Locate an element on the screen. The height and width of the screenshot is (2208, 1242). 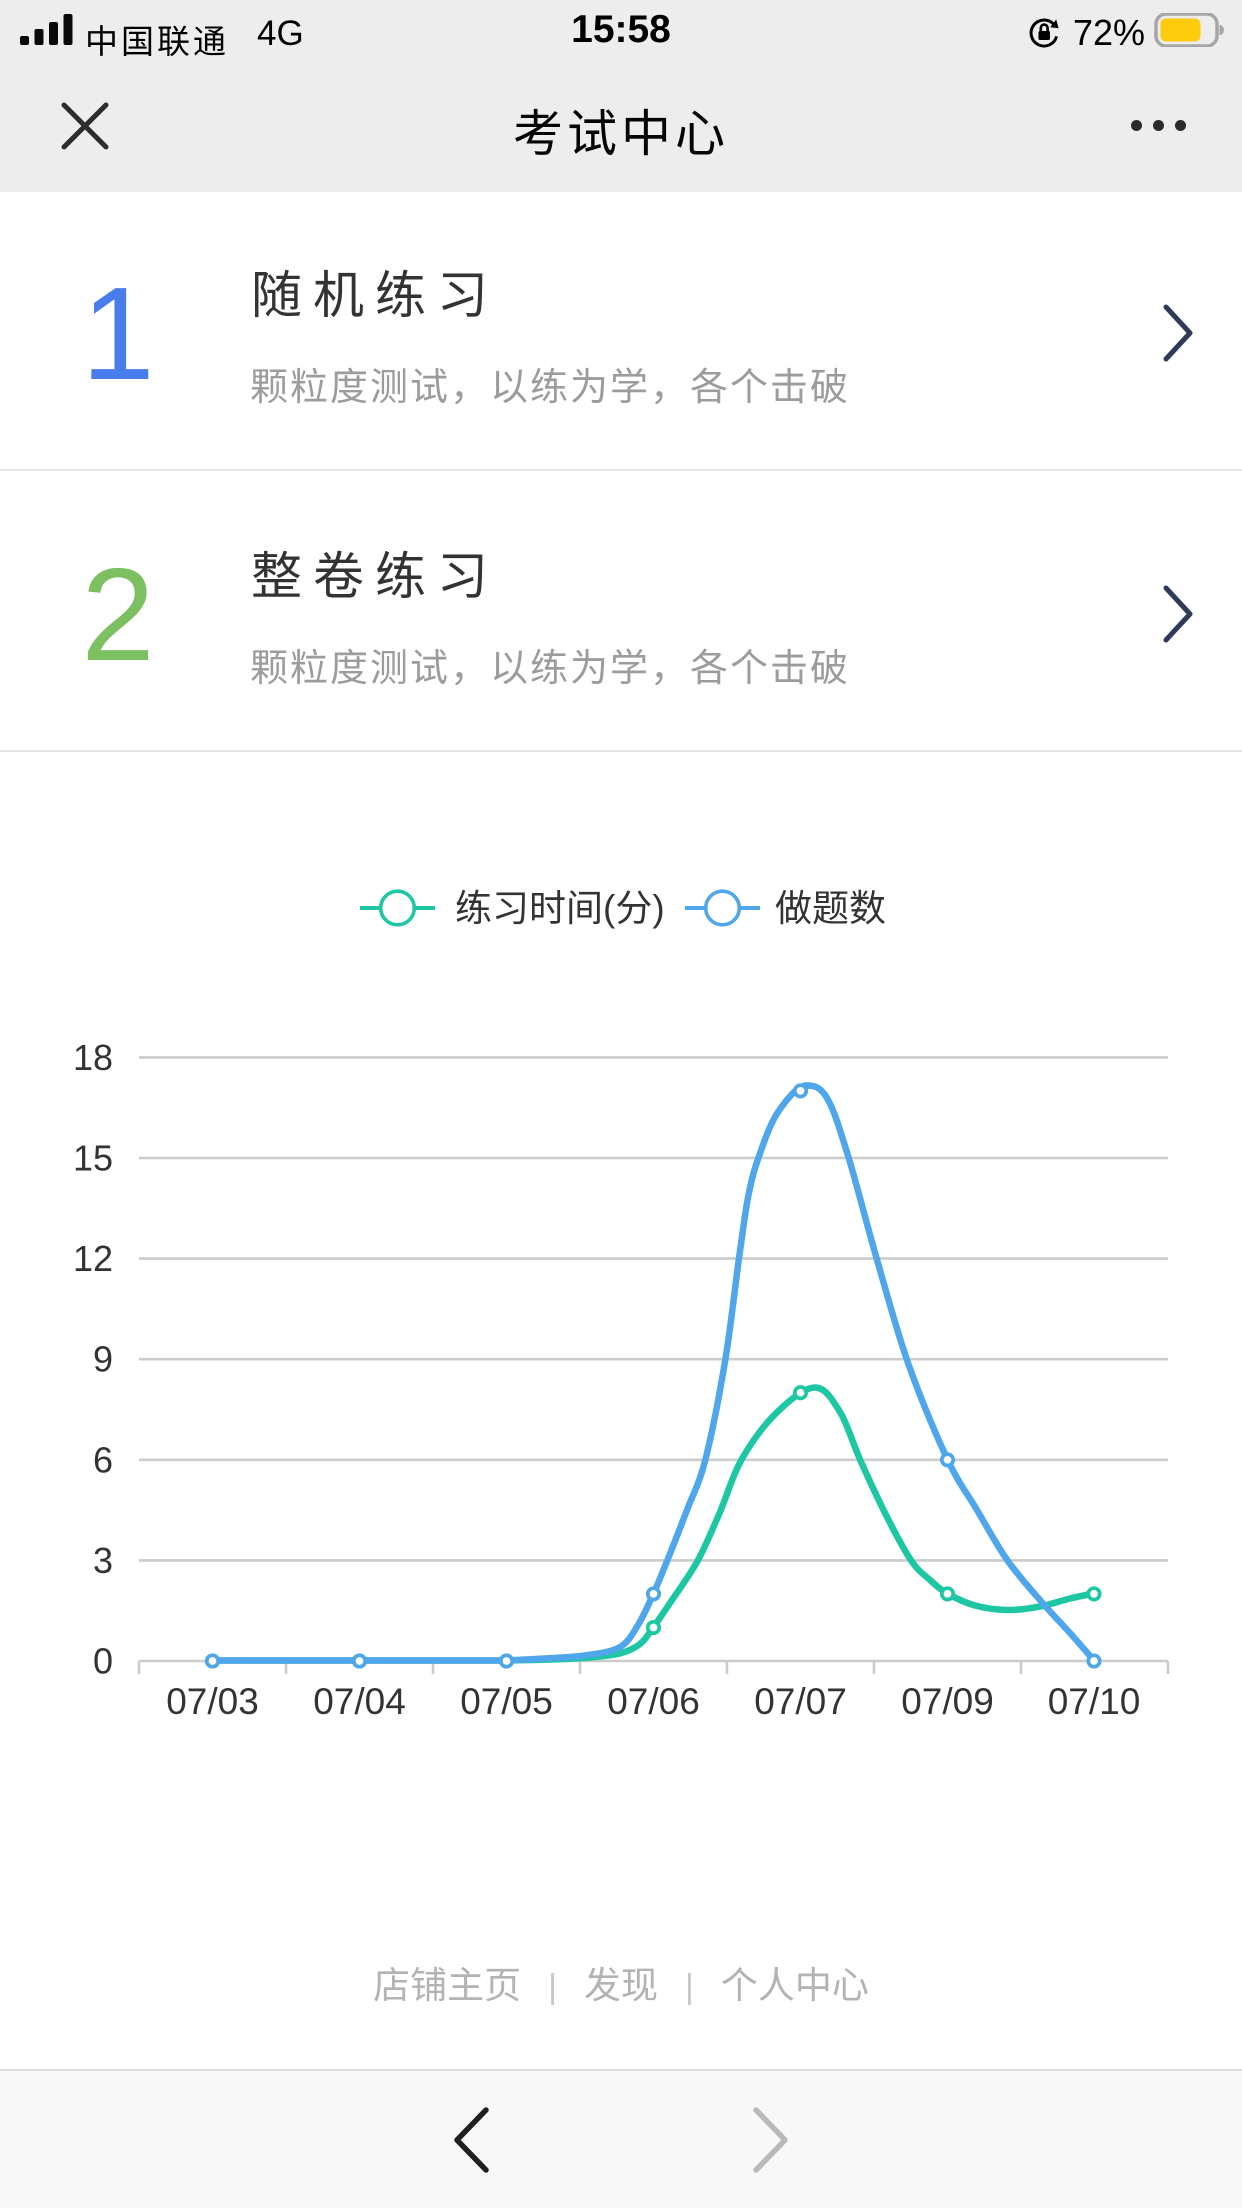
svg-text: 07/06 is located at coordinates (653, 1701).